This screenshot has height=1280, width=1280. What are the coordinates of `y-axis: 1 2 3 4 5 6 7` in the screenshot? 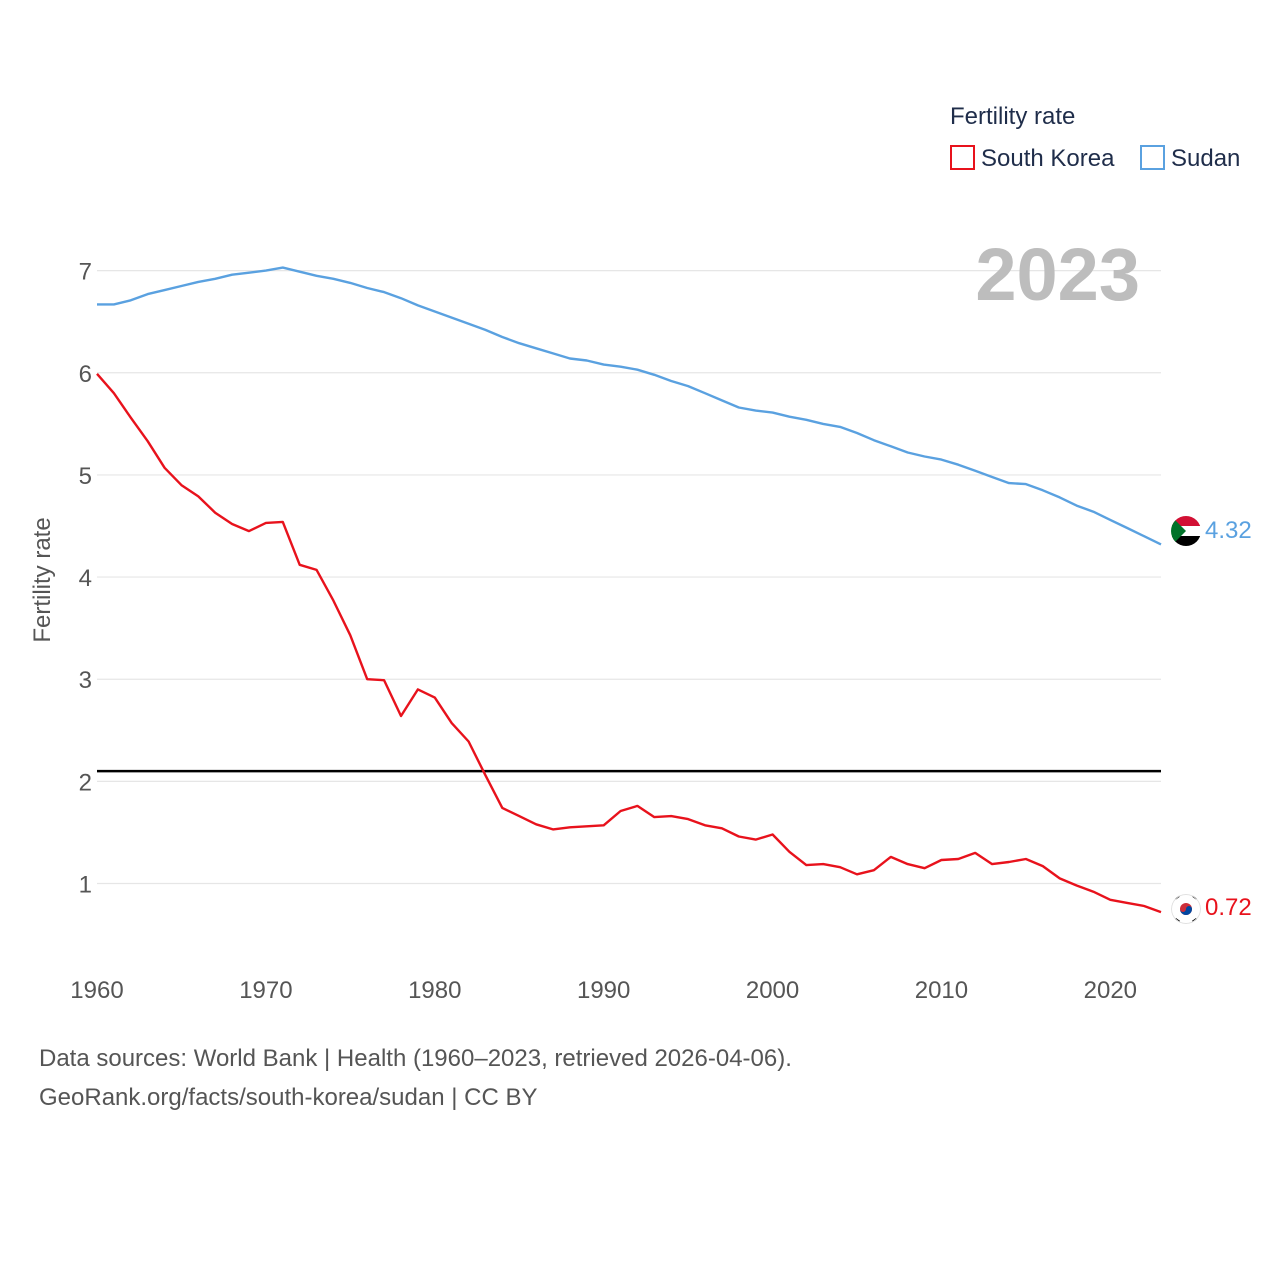 It's located at (85, 579).